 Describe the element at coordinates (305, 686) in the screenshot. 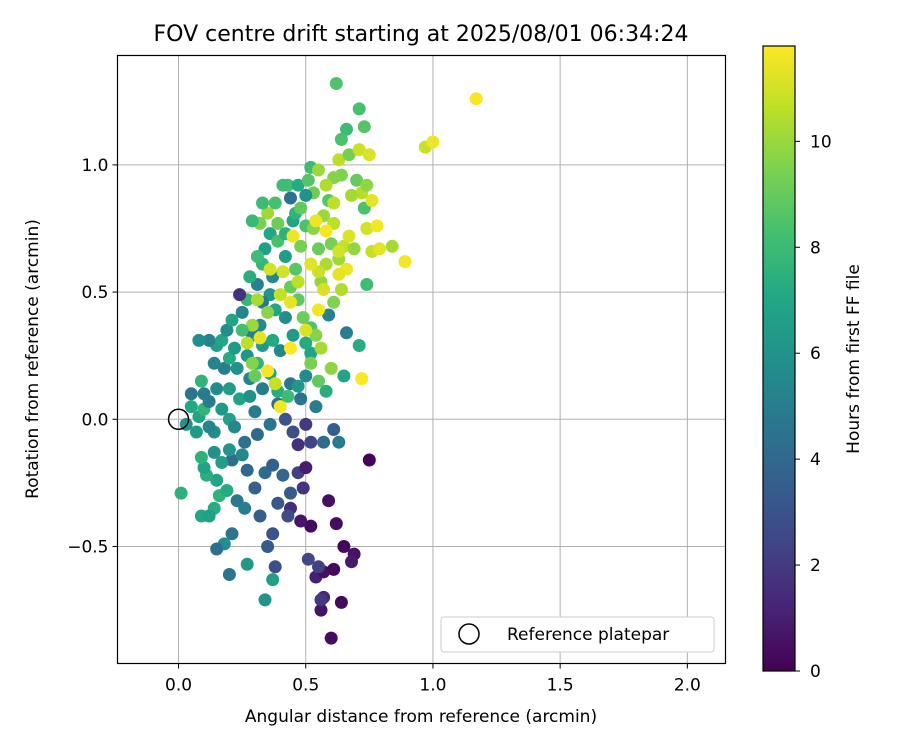

I see `x-tick-label: 0.5` at that location.